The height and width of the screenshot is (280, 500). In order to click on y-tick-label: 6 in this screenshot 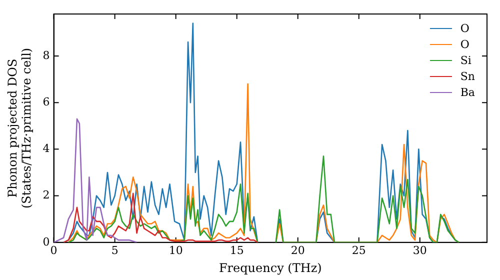, I will do `click(46, 101)`.